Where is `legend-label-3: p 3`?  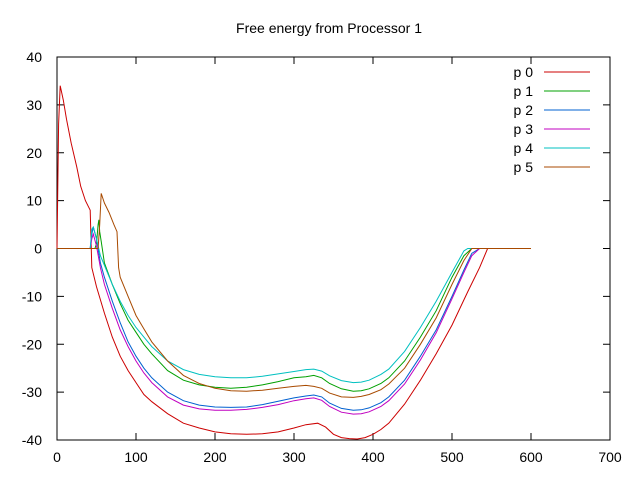
legend-label-3: p 3 is located at coordinates (524, 129).